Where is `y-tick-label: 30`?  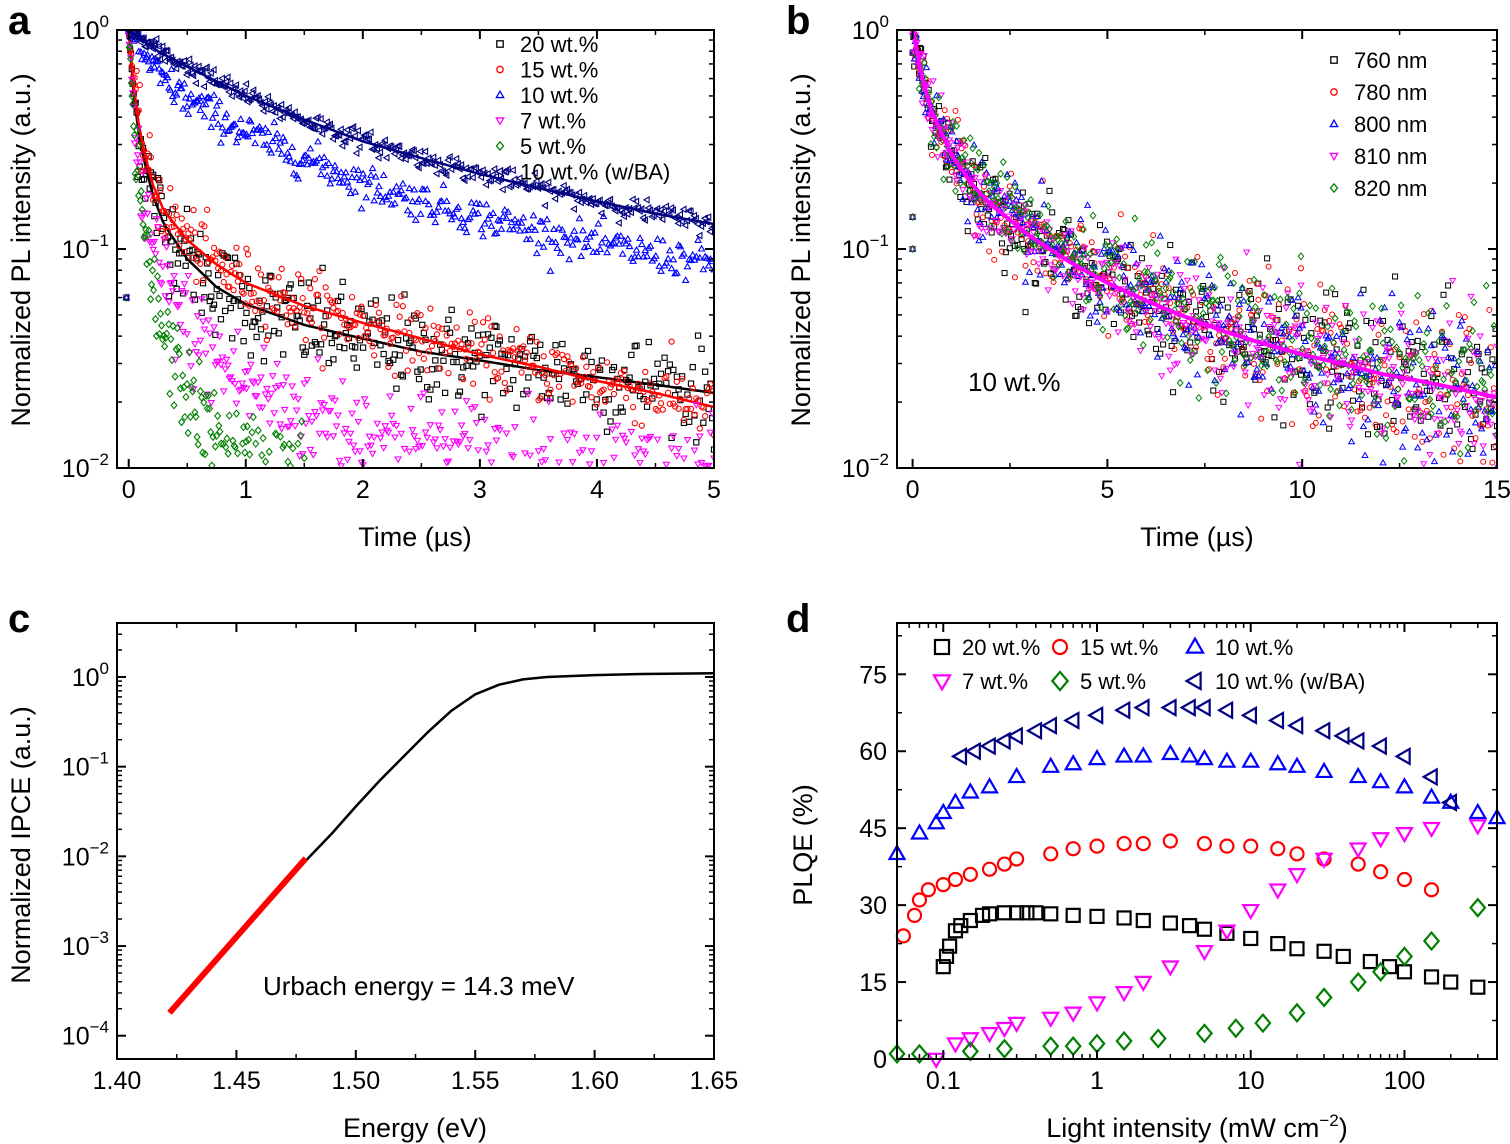 y-tick-label: 30 is located at coordinates (873, 906).